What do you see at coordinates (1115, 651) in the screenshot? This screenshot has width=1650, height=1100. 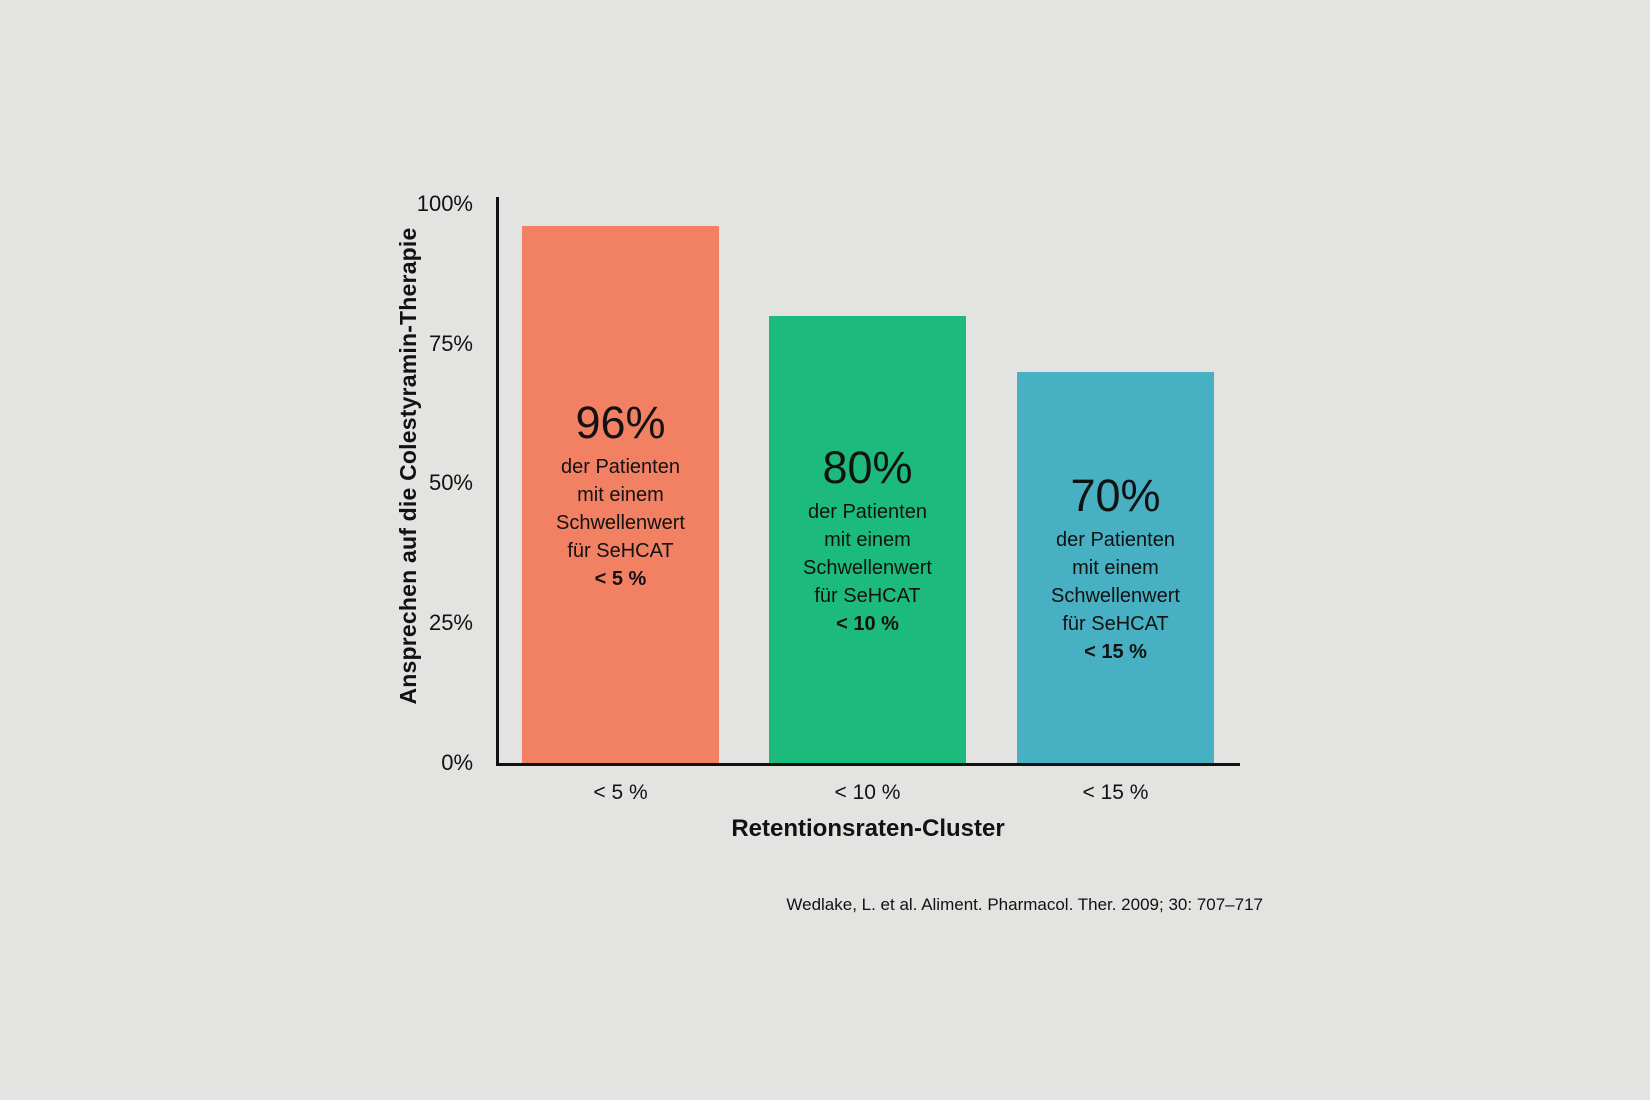 I see `bar-threshold-label: < 15 %` at bounding box center [1115, 651].